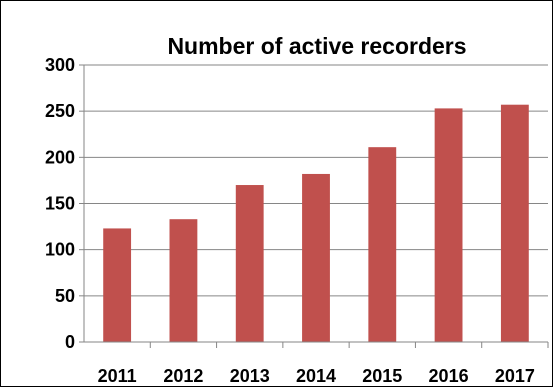  What do you see at coordinates (70, 342) in the screenshot?
I see `y-tick-label: 0` at bounding box center [70, 342].